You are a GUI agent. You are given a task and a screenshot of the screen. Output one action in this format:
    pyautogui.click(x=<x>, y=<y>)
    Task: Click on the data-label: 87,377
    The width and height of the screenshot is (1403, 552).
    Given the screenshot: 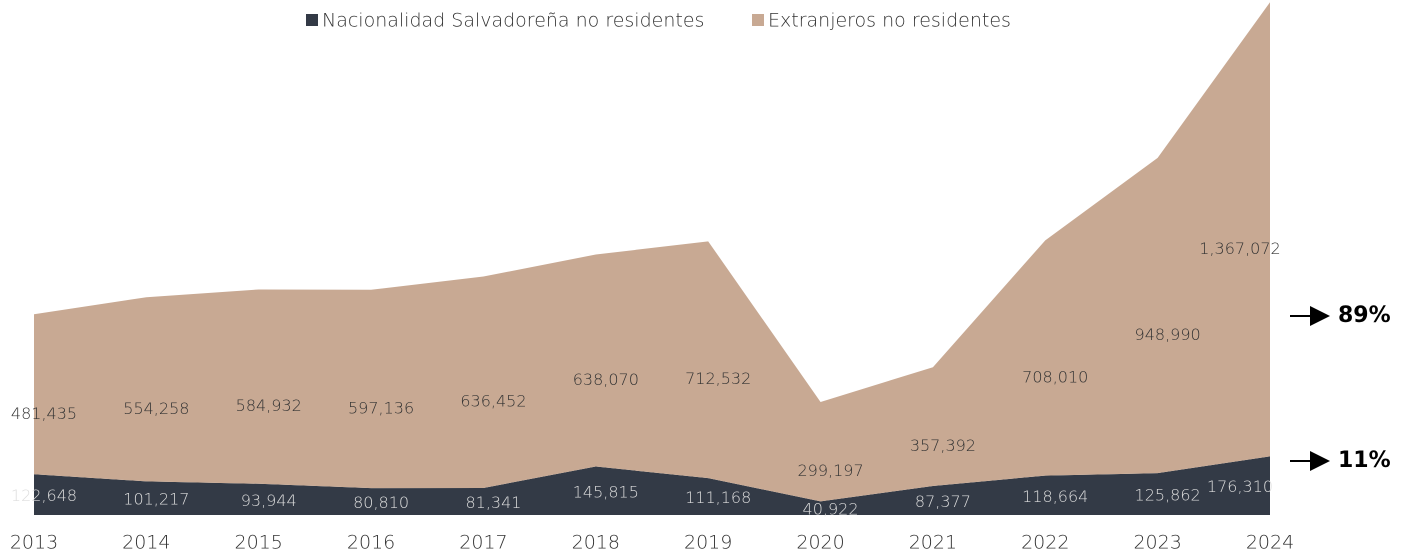 What is the action you would take?
    pyautogui.click(x=943, y=501)
    